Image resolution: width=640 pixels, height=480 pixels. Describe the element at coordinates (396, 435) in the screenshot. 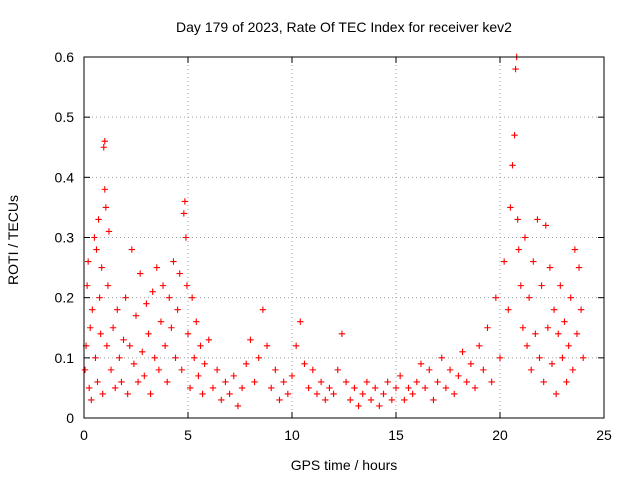

I see `x-tick-label: 15` at that location.